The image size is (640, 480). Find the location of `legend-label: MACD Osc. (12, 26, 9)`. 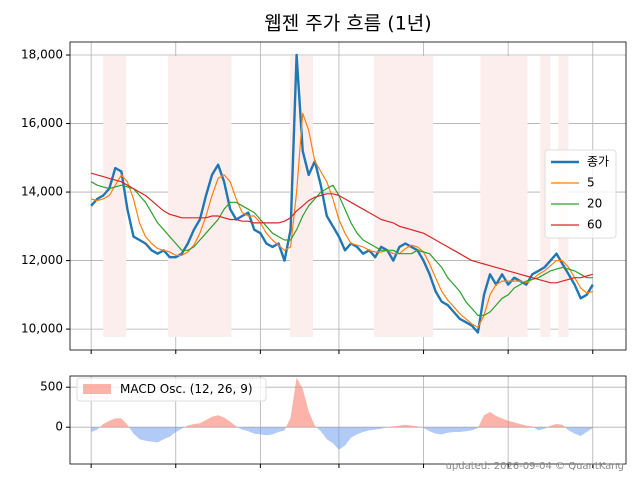

legend-label: MACD Osc. (12, 26, 9) is located at coordinates (186, 389).